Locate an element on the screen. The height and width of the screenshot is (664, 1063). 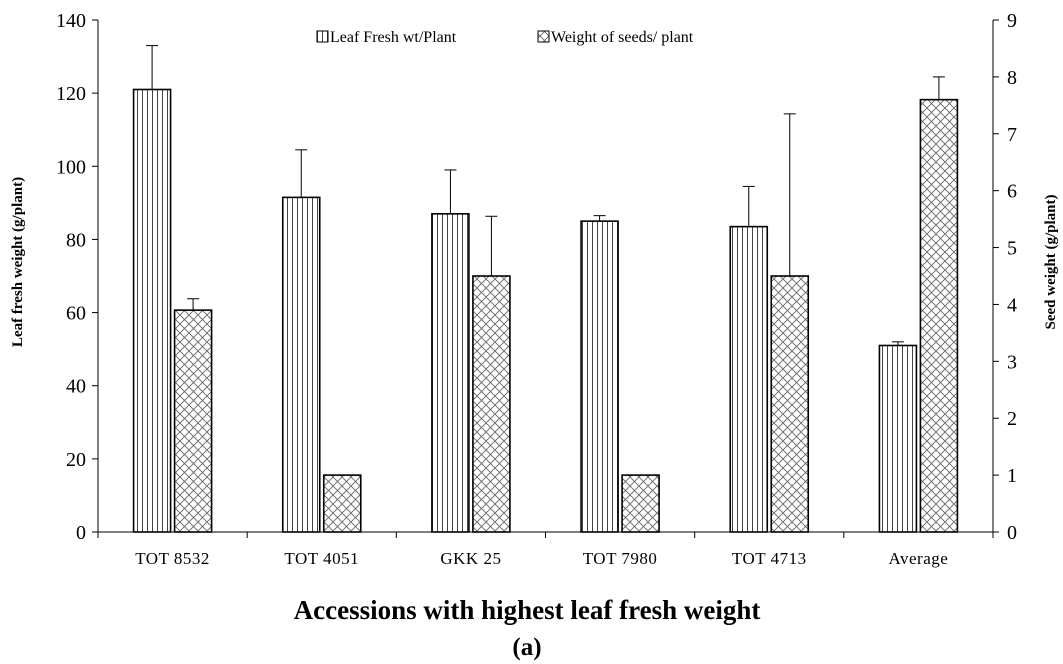
legend-label-seeds: Weight of seeds/ plant is located at coordinates (622, 37).